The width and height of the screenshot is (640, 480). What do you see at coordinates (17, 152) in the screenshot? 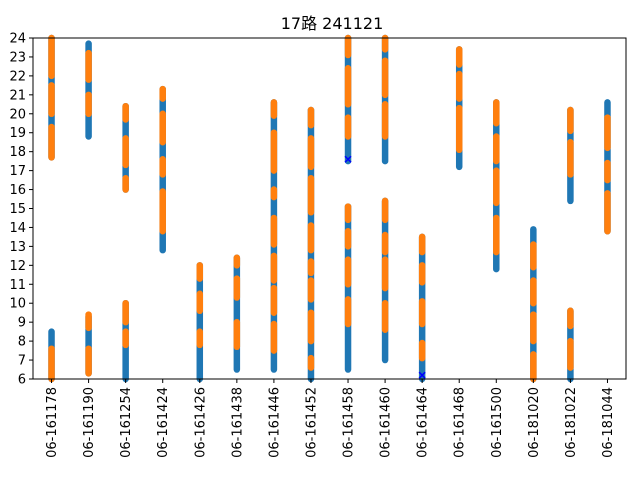
I see `y-tick-label: 18` at bounding box center [17, 152].